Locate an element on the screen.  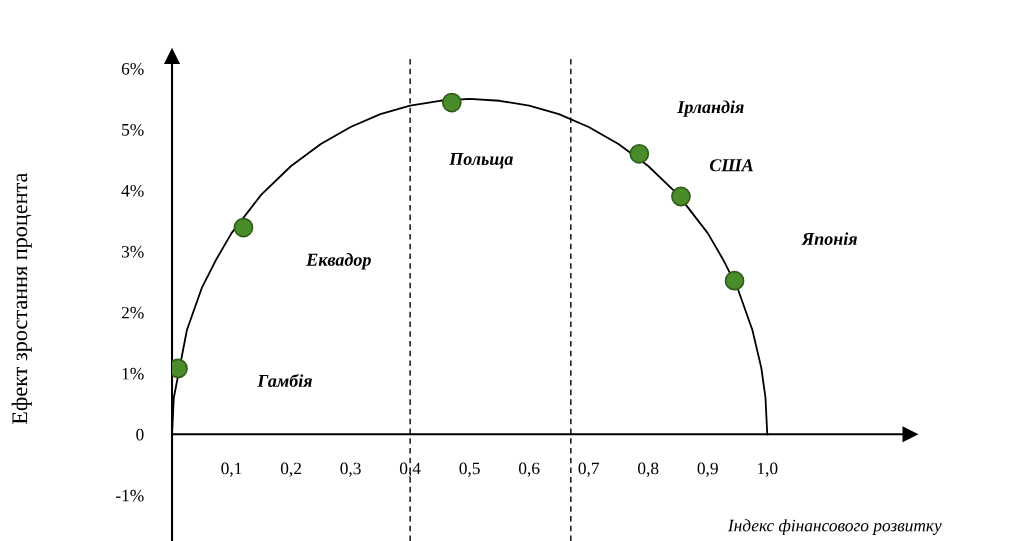
x-tick-label: 0,8 is located at coordinates (648, 469).